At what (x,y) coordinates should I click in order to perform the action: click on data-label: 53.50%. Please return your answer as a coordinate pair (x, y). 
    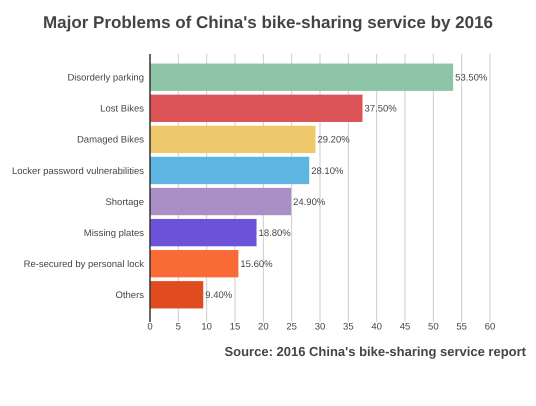
    Looking at the image, I should click on (471, 78).